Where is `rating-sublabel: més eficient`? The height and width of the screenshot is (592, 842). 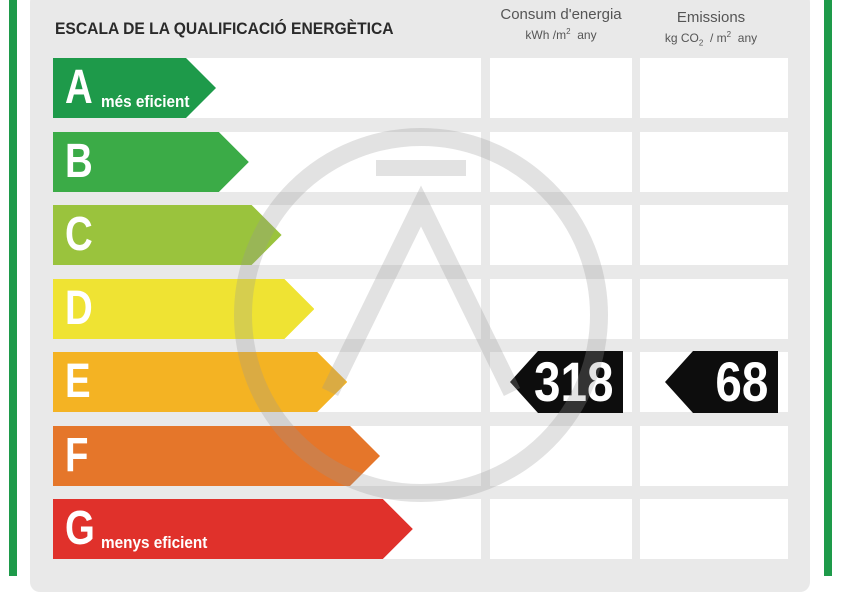
rating-sublabel: més eficient is located at coordinates (145, 101).